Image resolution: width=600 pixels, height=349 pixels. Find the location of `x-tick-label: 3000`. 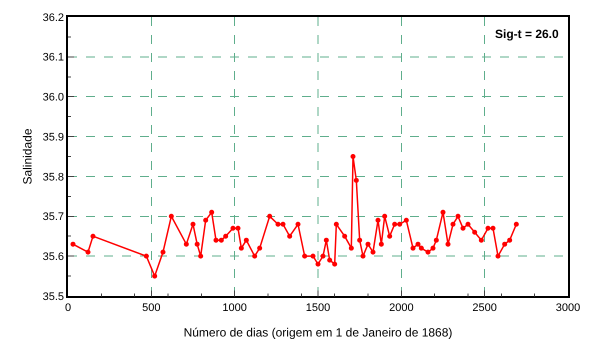

x-tick-label: 3000 is located at coordinates (568, 308).